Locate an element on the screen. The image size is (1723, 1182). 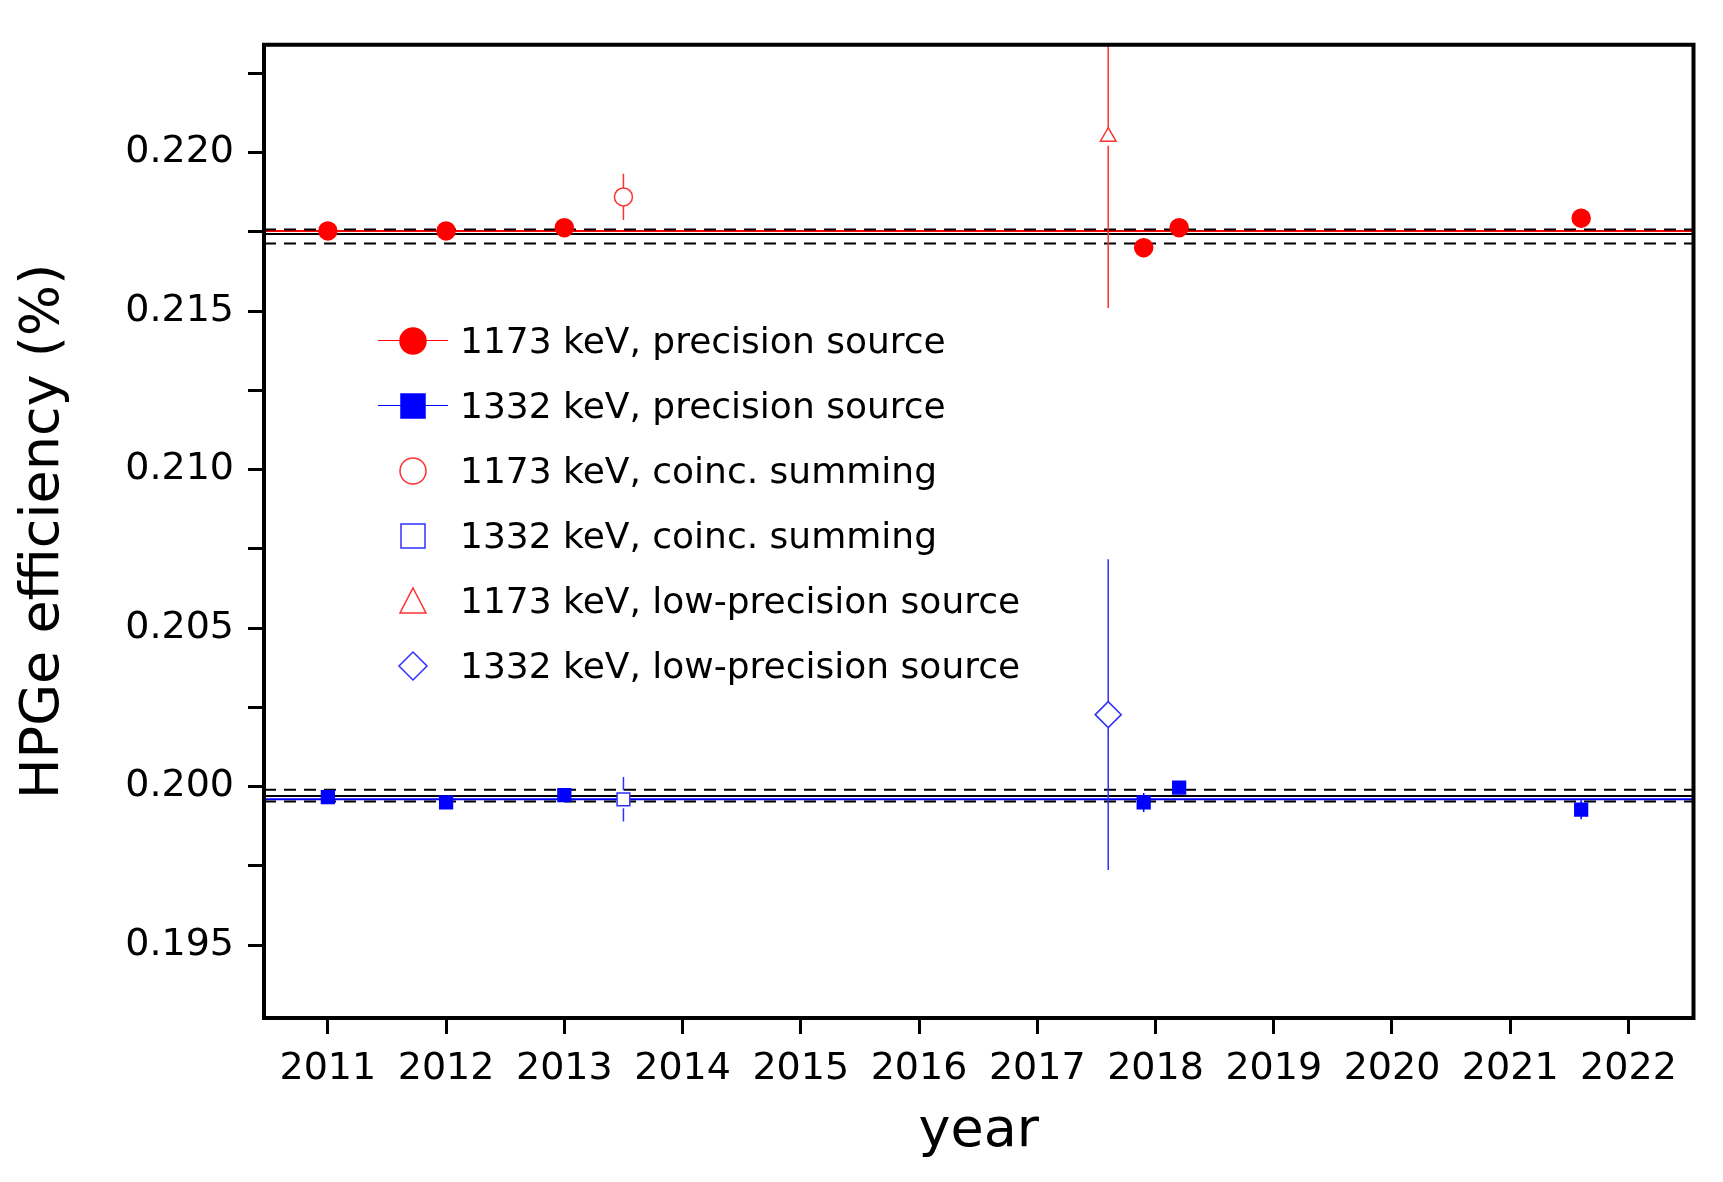
x-tick-label: 2017 is located at coordinates (1037, 1065).